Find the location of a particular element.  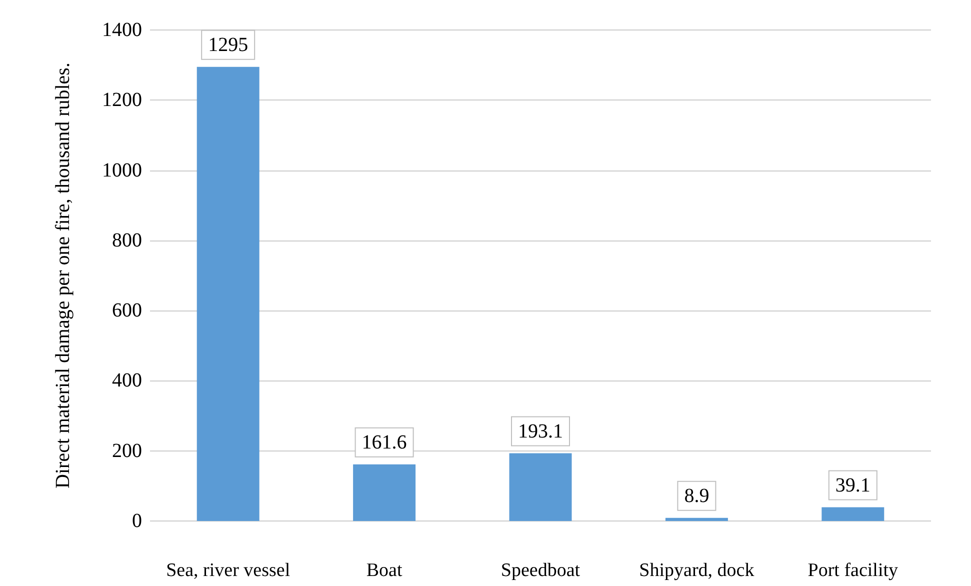

y-tick-label: 800 is located at coordinates (127, 240).